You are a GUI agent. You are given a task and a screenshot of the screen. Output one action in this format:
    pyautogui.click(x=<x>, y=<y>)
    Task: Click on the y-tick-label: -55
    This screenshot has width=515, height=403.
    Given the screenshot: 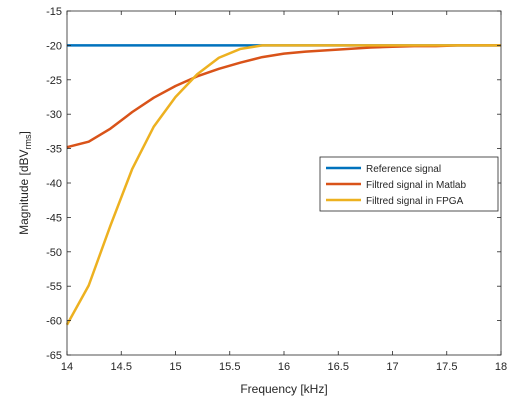 What is the action you would take?
    pyautogui.click(x=54, y=287)
    